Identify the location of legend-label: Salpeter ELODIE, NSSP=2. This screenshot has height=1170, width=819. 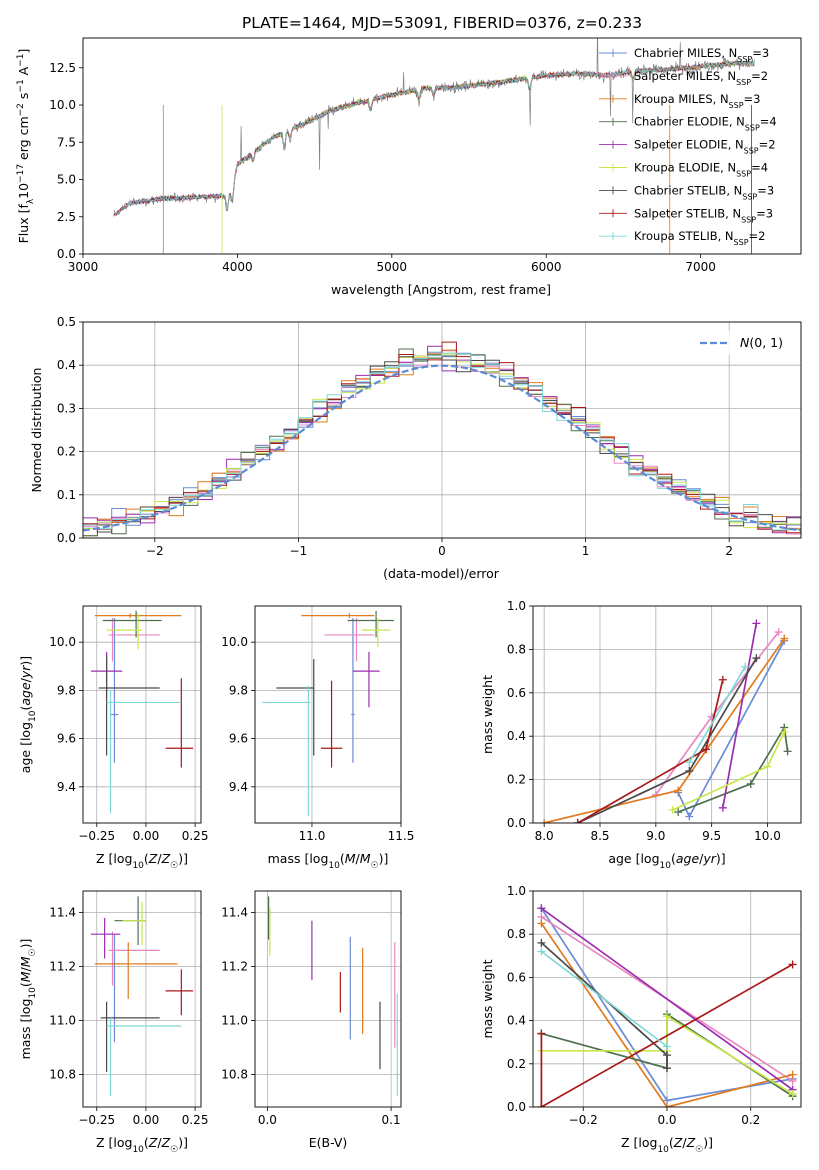
(705, 147).